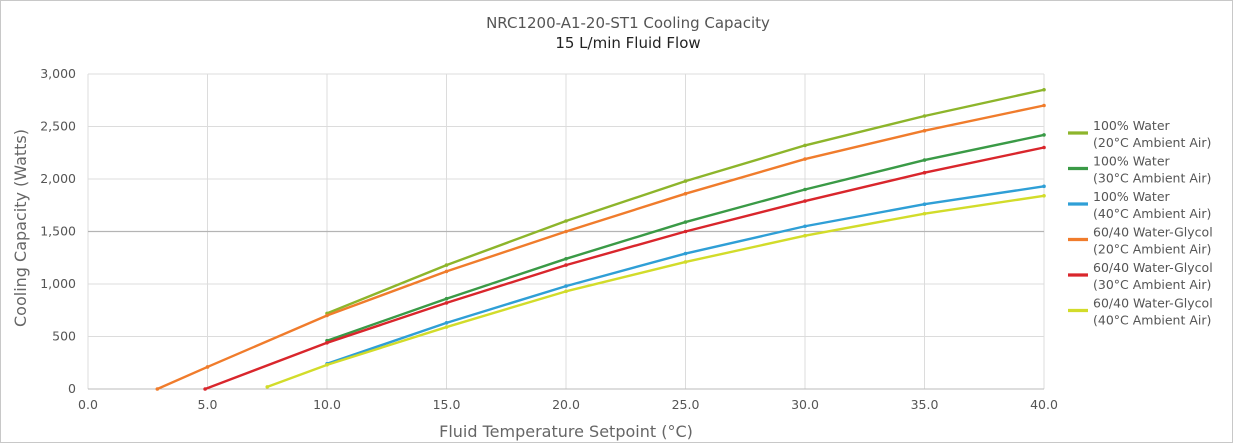 The image size is (1233, 443). What do you see at coordinates (58, 283) in the screenshot?
I see `y-tick-label: 1,000` at bounding box center [58, 283].